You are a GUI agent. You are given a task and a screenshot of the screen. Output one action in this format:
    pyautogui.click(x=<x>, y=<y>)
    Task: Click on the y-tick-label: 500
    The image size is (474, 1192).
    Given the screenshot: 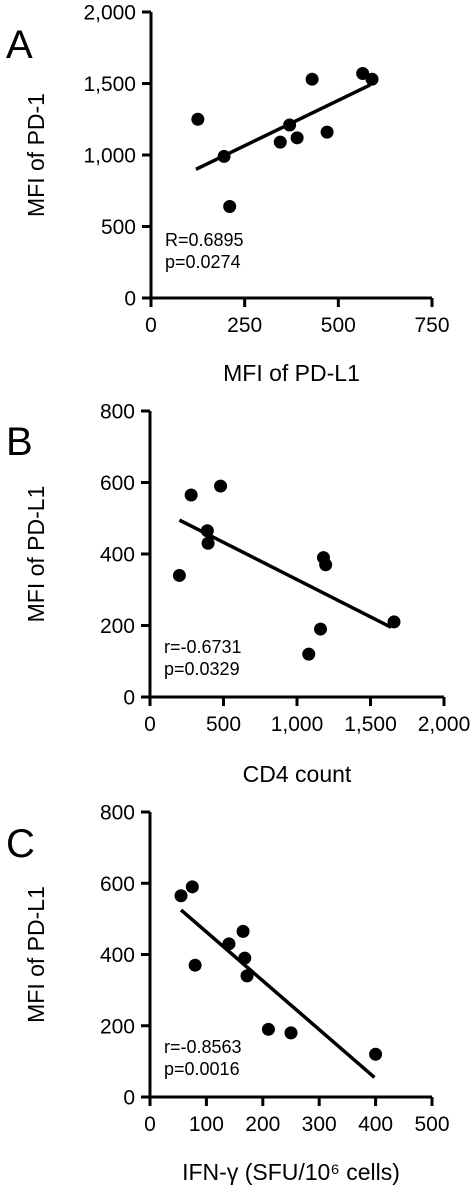 What is the action you would take?
    pyautogui.click(x=118, y=227)
    